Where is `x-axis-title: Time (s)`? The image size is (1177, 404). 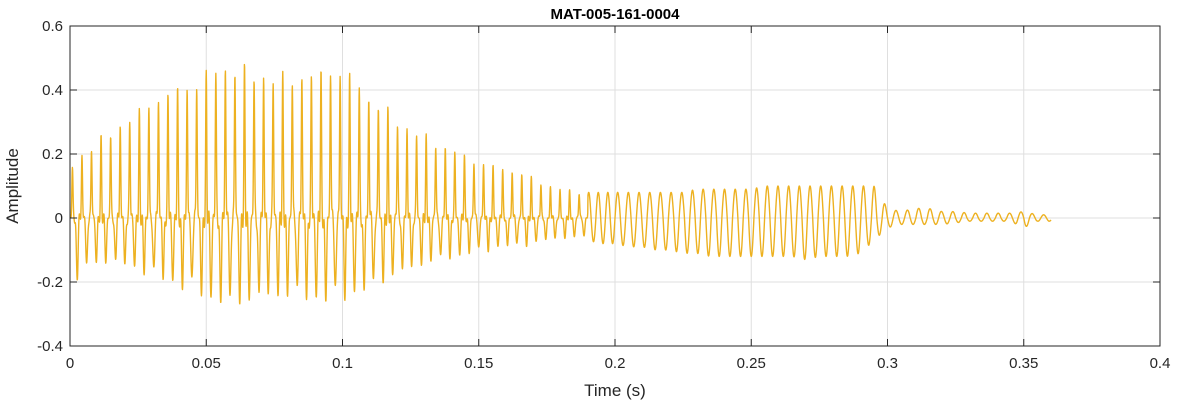 x-axis-title: Time (s) is located at coordinates (615, 390).